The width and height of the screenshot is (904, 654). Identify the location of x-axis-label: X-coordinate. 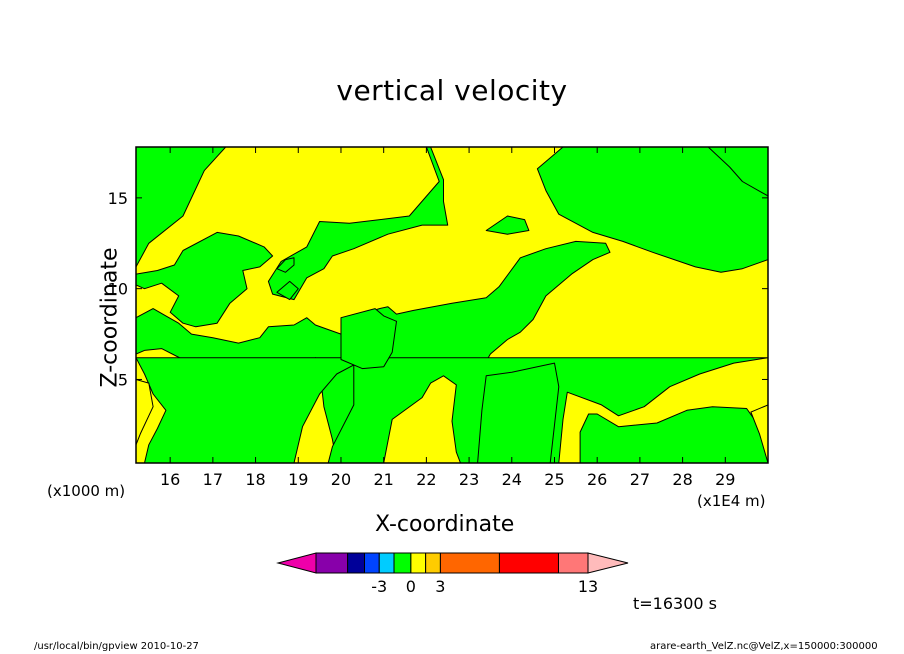
(445, 524).